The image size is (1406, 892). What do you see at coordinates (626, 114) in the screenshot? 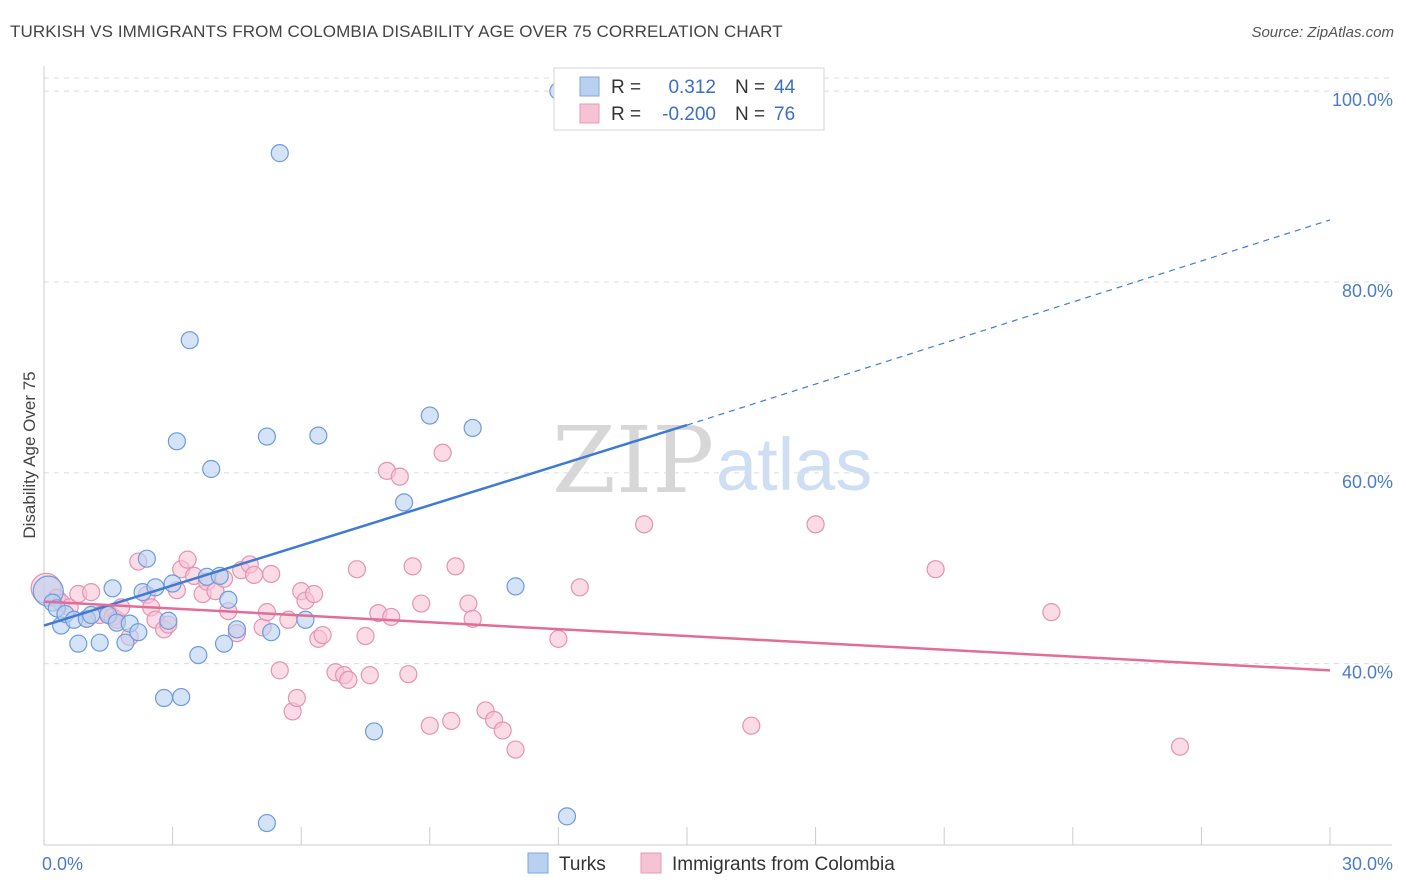
I see `legend-r-label-colombia: R =` at bounding box center [626, 114].